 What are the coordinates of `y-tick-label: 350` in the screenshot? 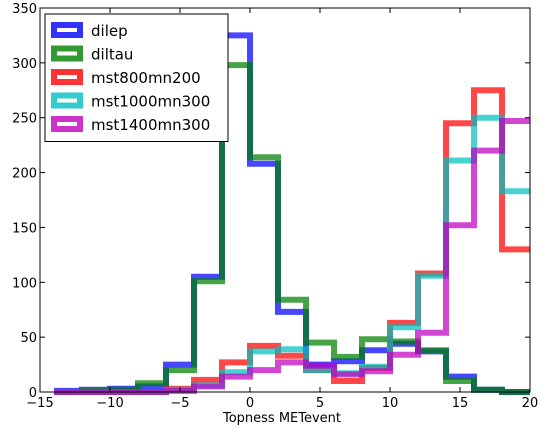 It's located at (24, 9).